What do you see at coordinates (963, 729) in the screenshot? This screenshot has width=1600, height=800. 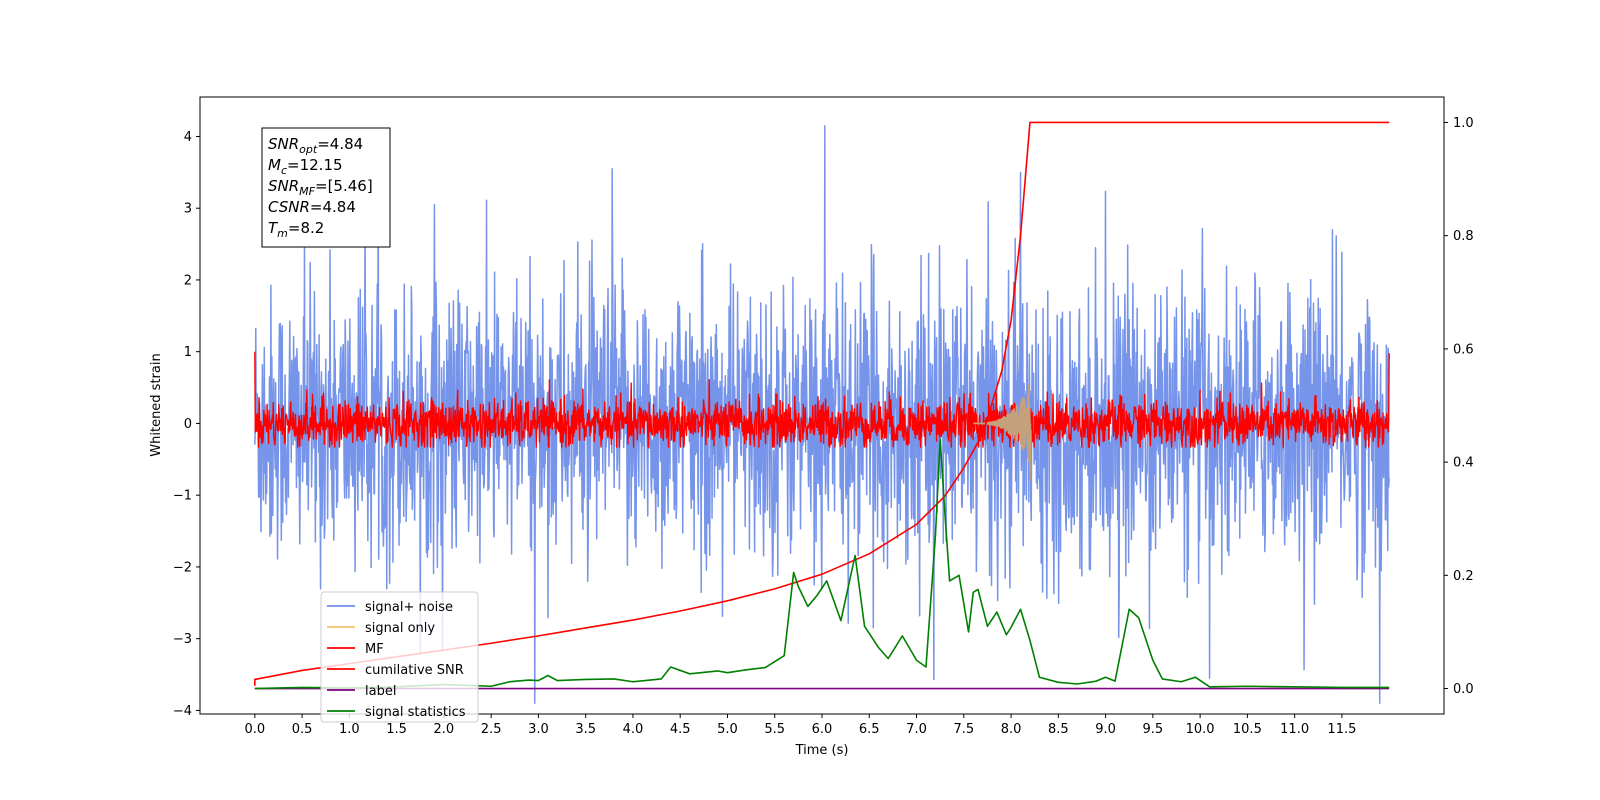 I see `x-tick-label: 7.5` at bounding box center [963, 729].